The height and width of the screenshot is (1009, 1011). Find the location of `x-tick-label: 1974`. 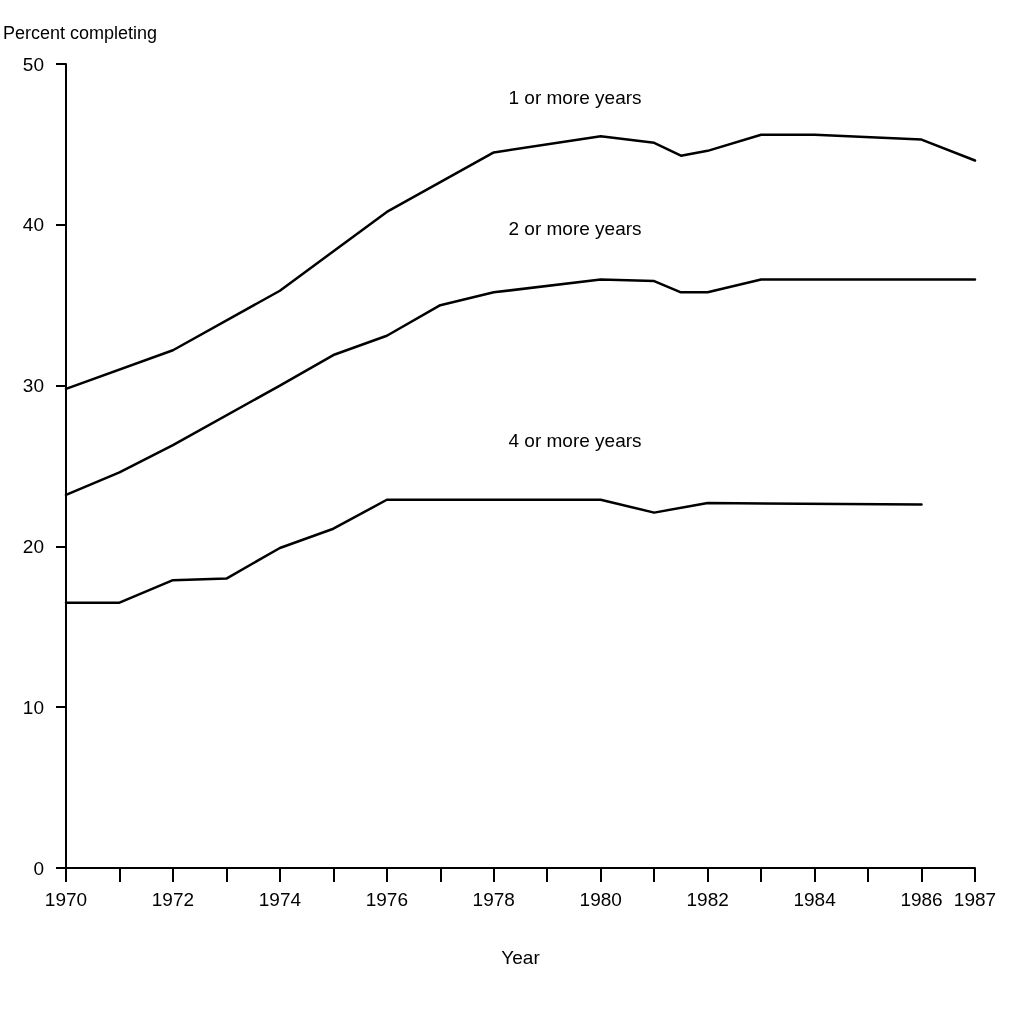

x-tick-label: 1974 is located at coordinates (280, 899).